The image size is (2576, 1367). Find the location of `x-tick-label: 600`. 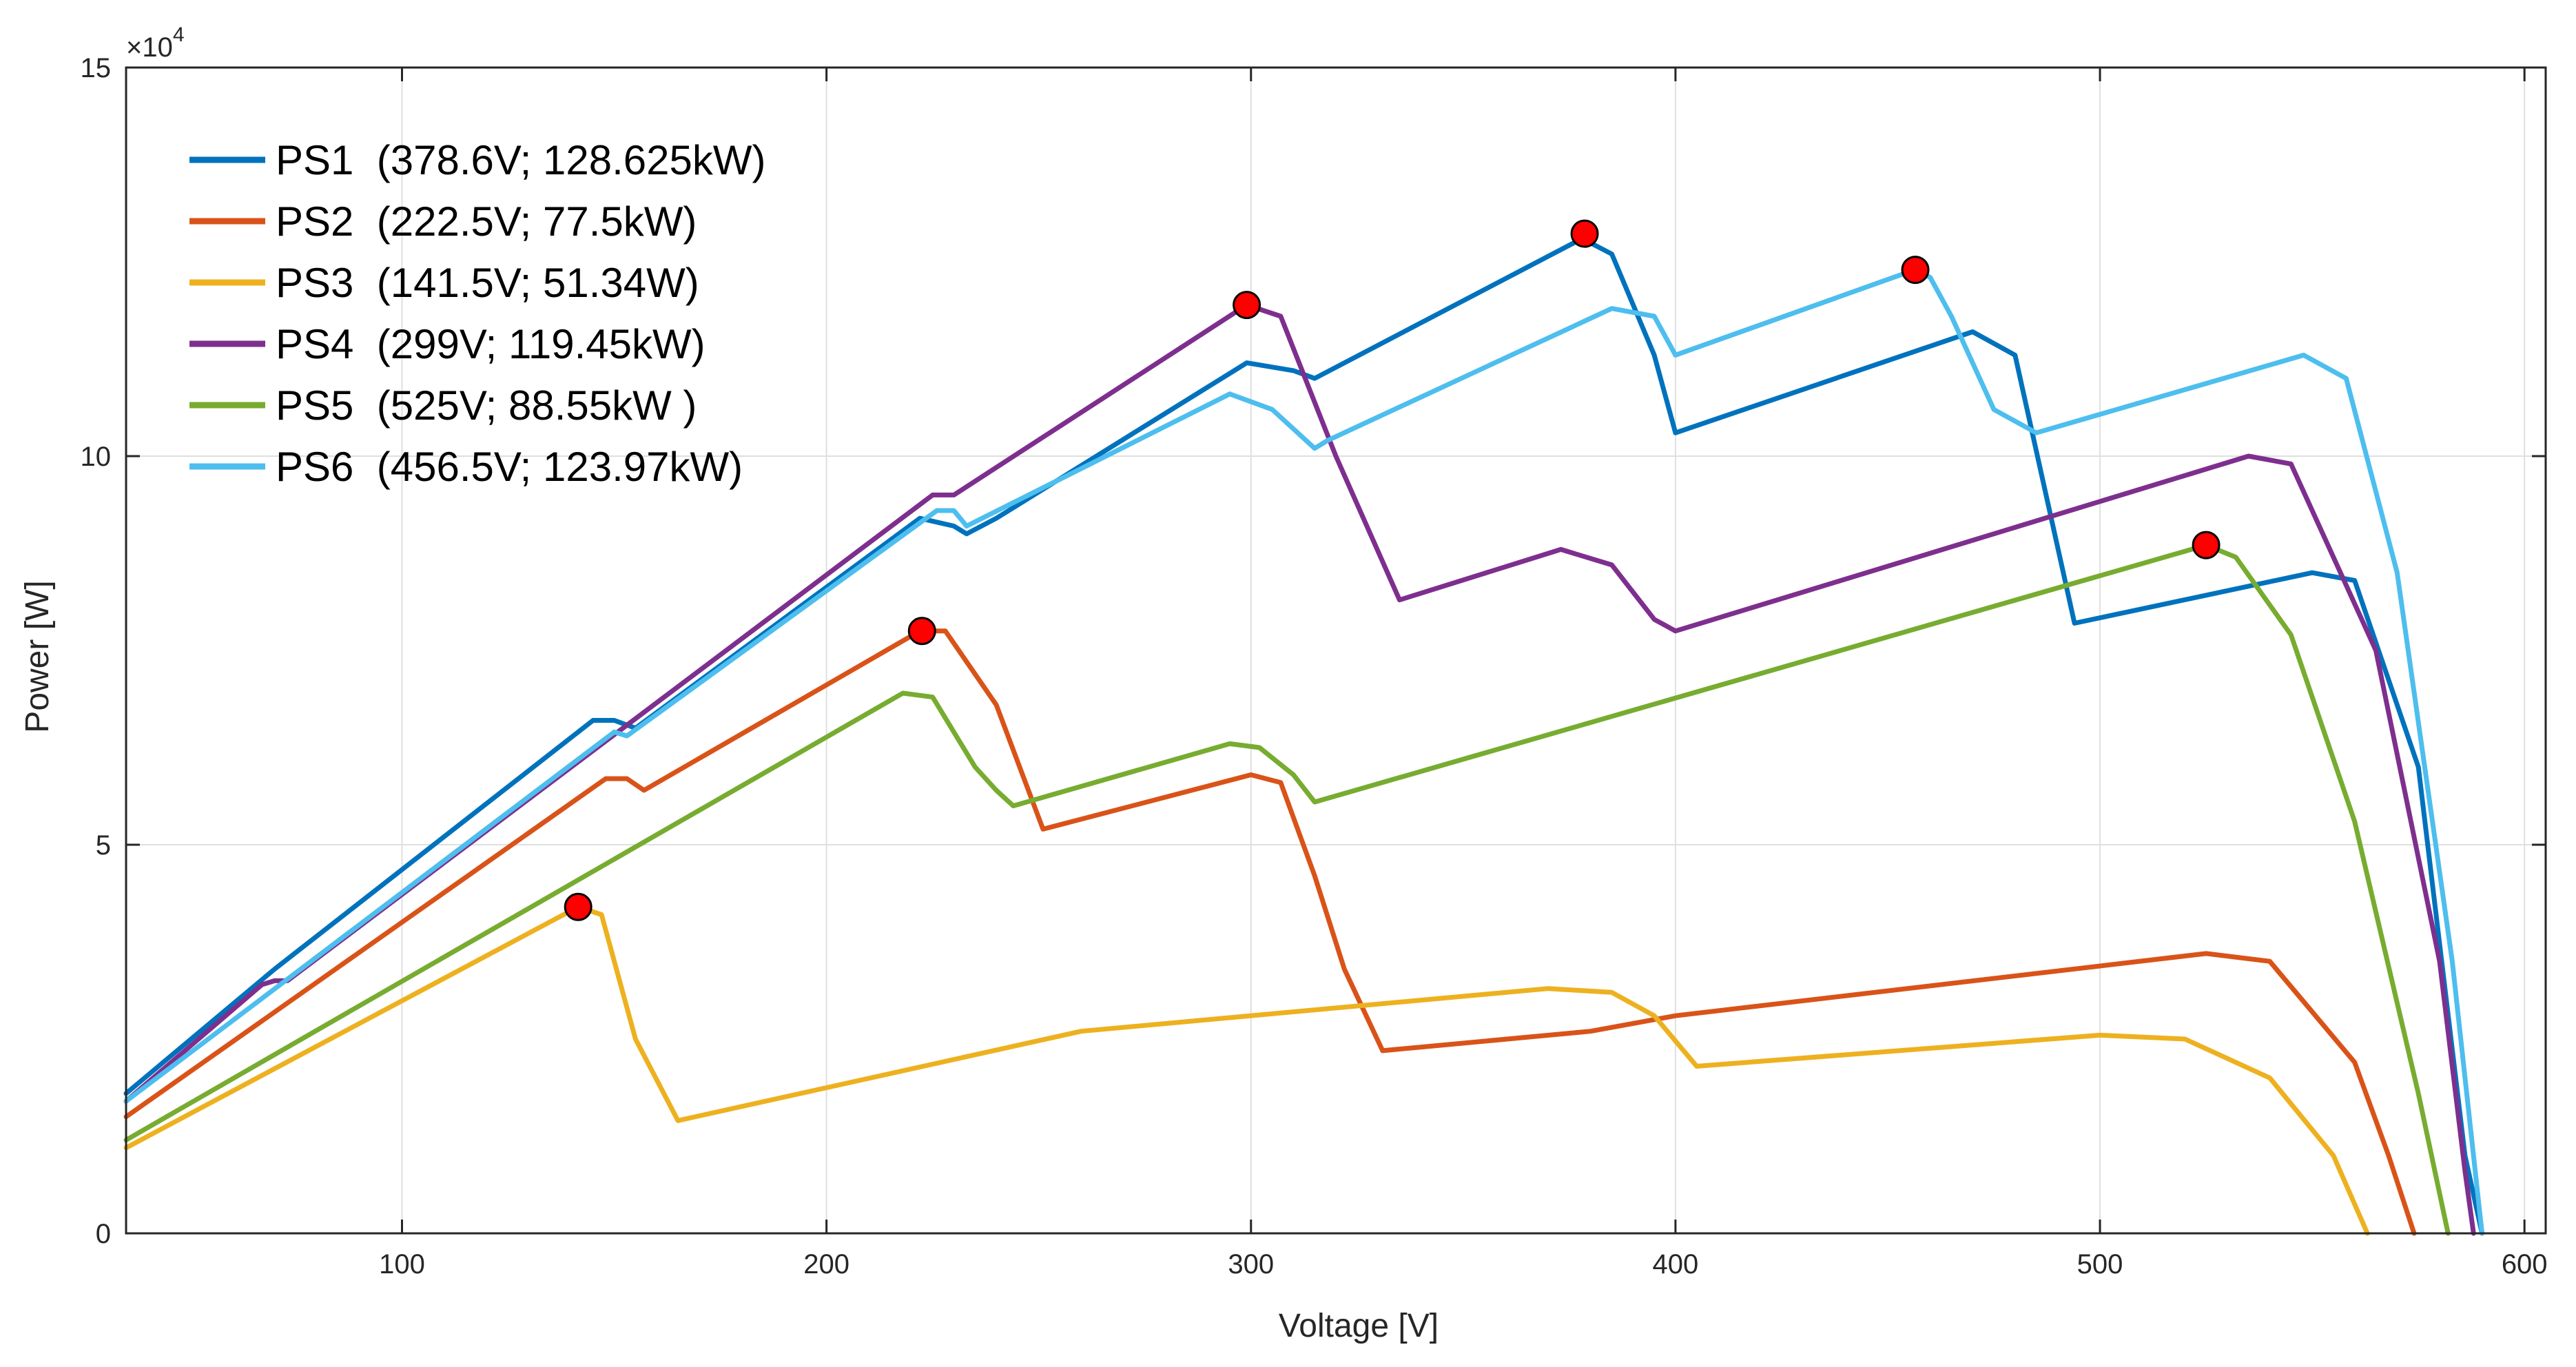

x-tick-label: 600 is located at coordinates (2525, 1264).